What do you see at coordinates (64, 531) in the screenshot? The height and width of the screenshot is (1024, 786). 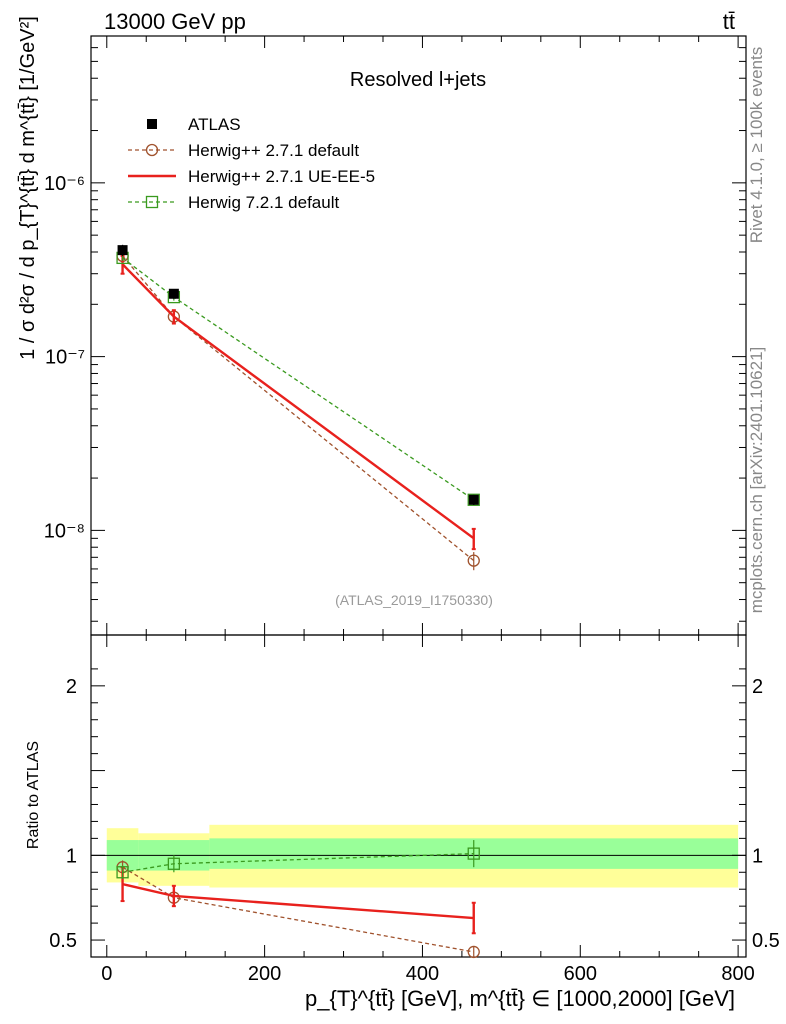 I see `main-y-tick-label: 10⁻⁸` at bounding box center [64, 531].